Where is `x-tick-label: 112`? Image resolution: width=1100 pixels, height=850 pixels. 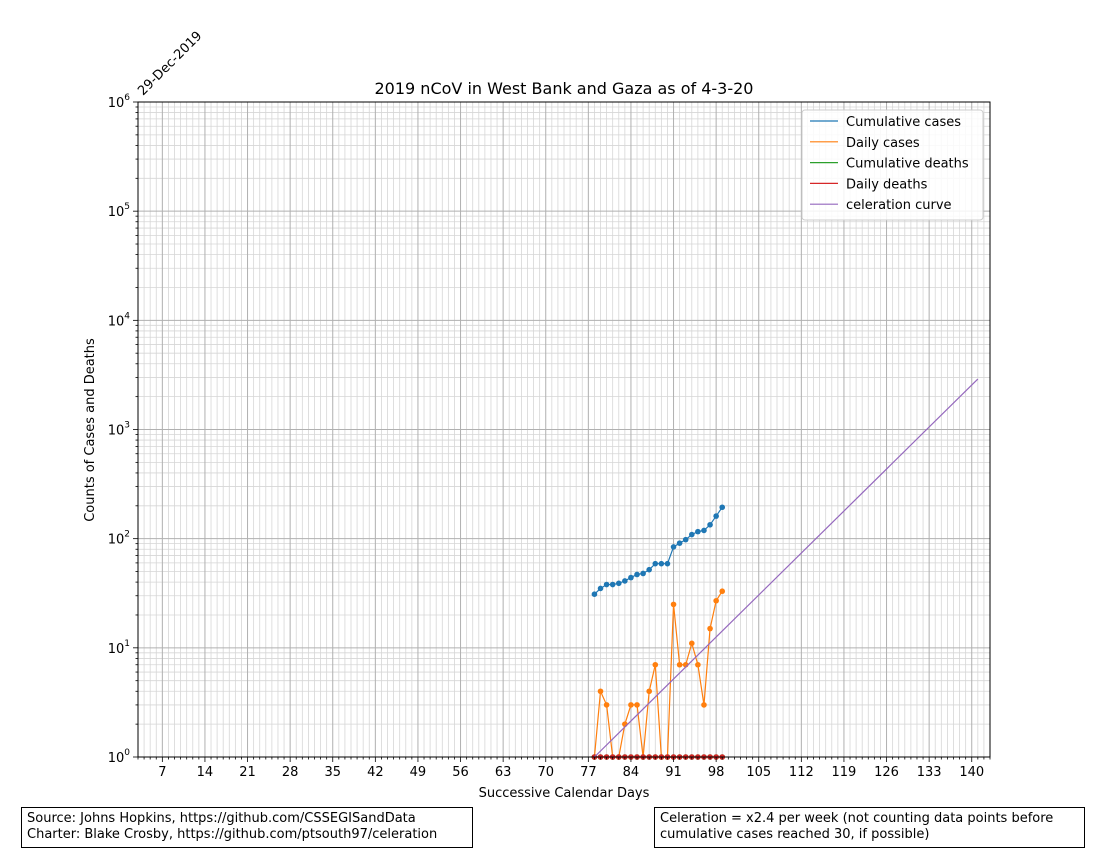
x-tick-label: 112 is located at coordinates (801, 772).